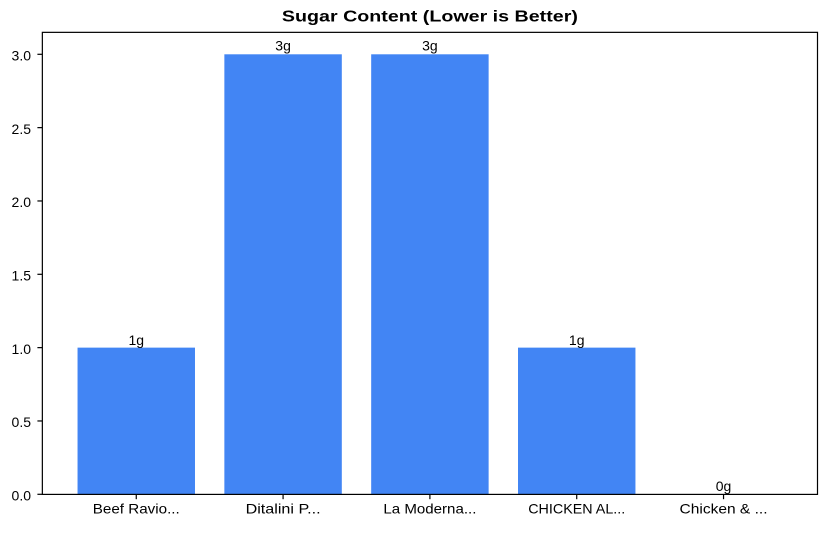 Image resolution: width=826 pixels, height=533 pixels. I want to click on svg-text: 3.0, so click(22, 56).